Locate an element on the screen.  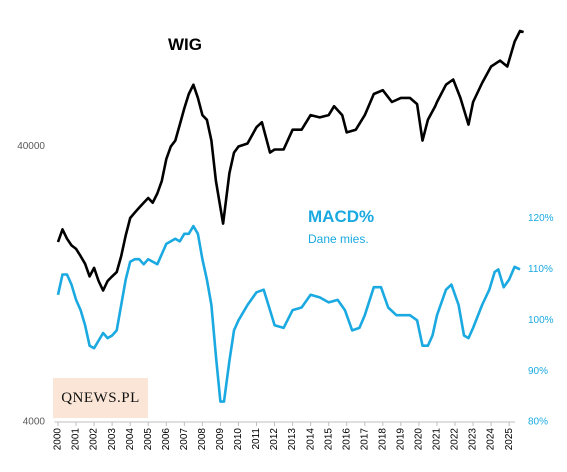
x-tick-label: 2008 is located at coordinates (202, 439).